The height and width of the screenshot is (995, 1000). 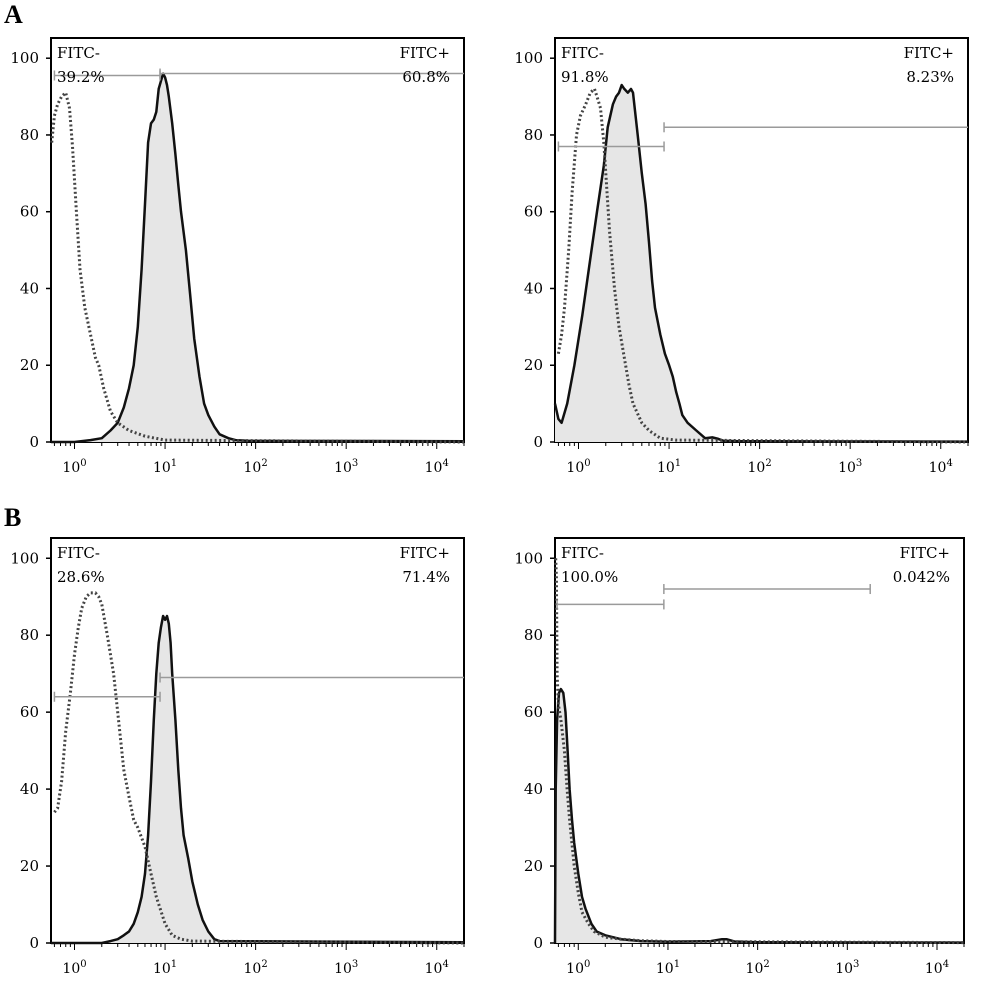 What do you see at coordinates (13, 517) in the screenshot?
I see `section-label-b: B` at bounding box center [13, 517].